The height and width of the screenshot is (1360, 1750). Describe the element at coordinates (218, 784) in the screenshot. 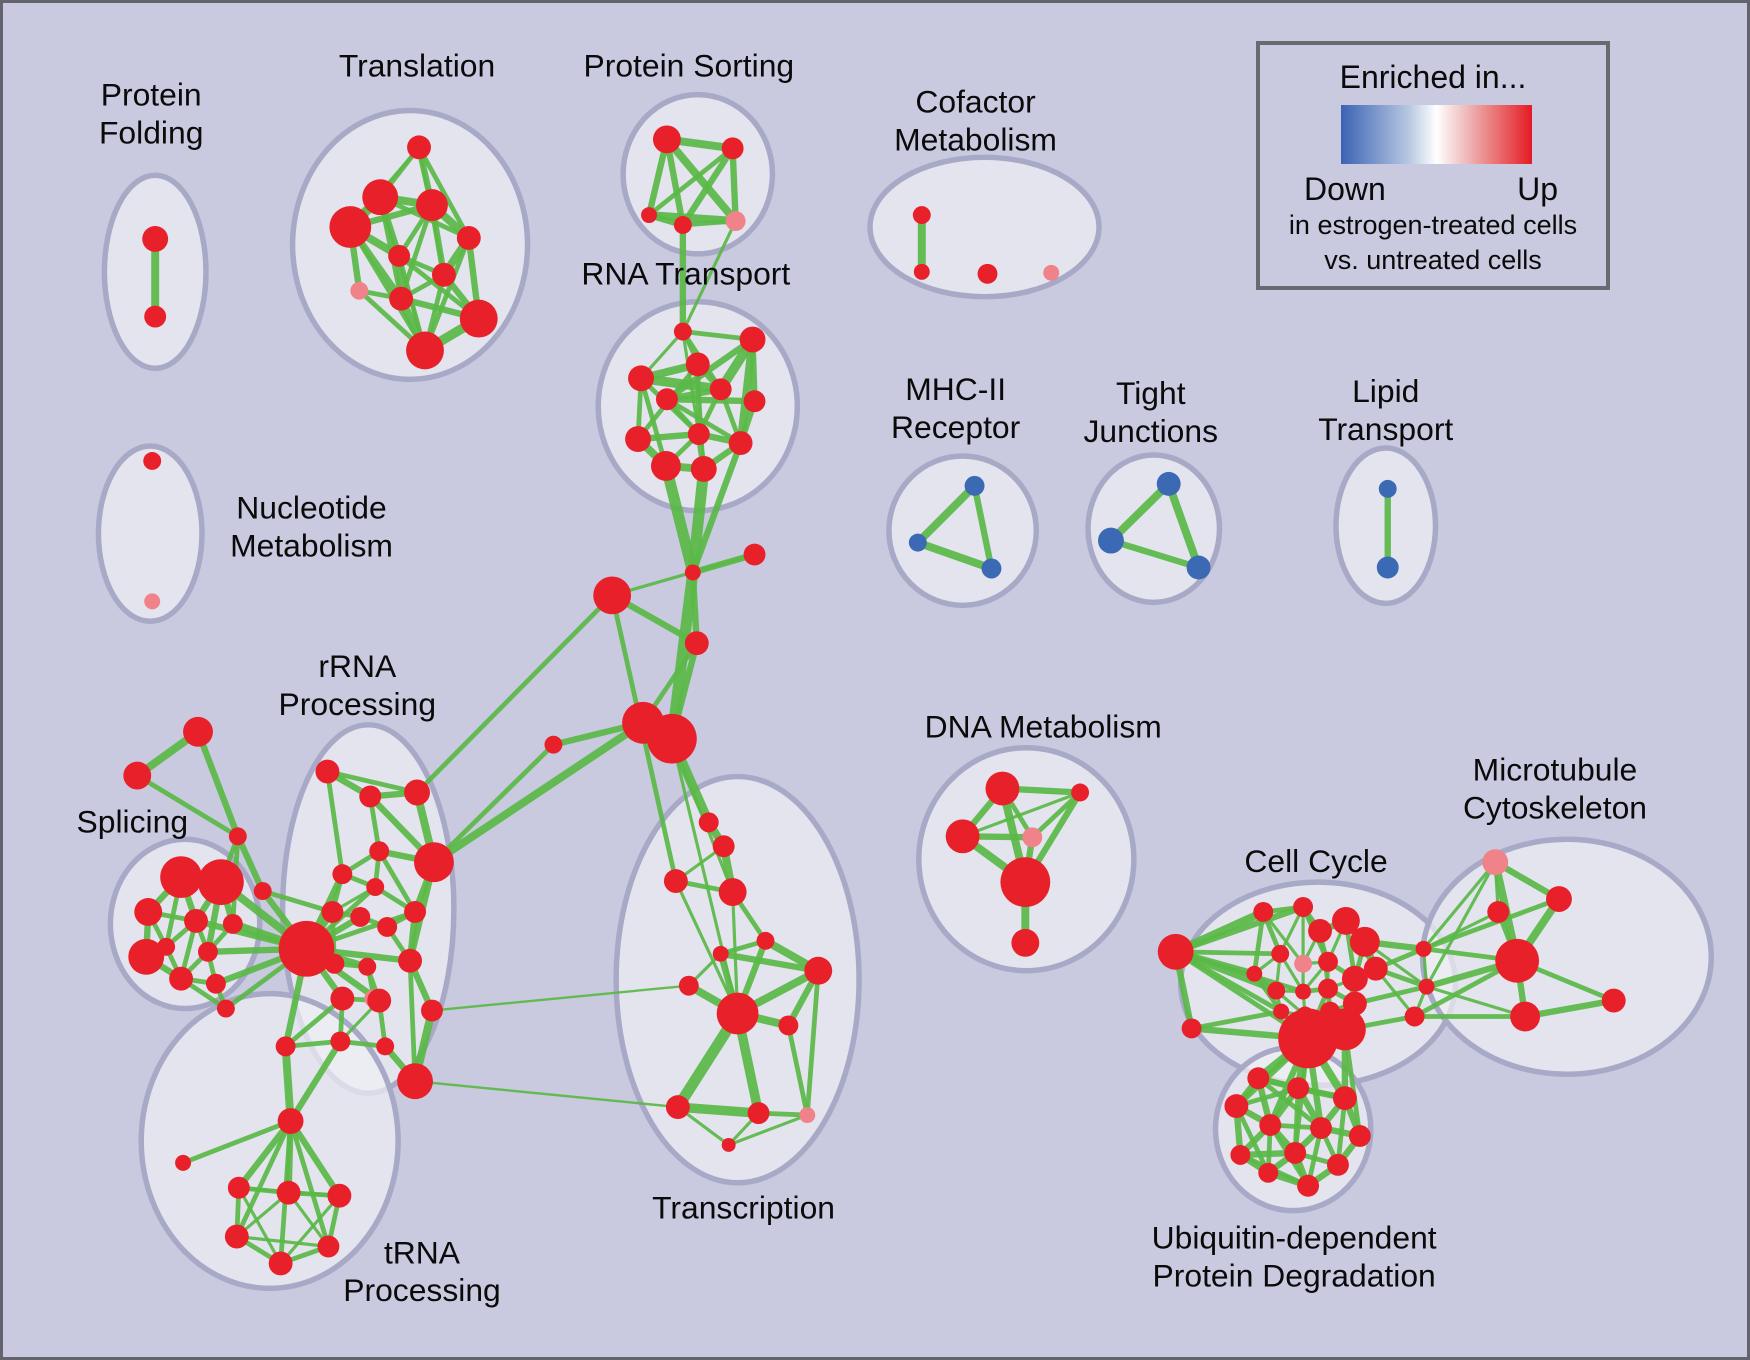

I see `edge-x1-x3` at that location.